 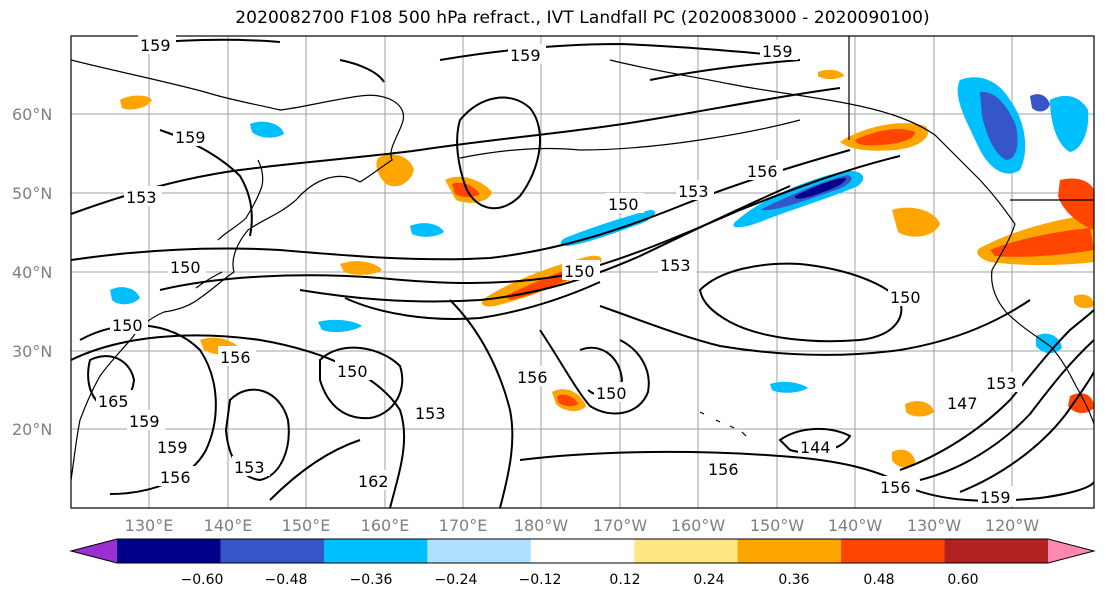 I want to click on lon-label: 150°E, so click(x=306, y=525).